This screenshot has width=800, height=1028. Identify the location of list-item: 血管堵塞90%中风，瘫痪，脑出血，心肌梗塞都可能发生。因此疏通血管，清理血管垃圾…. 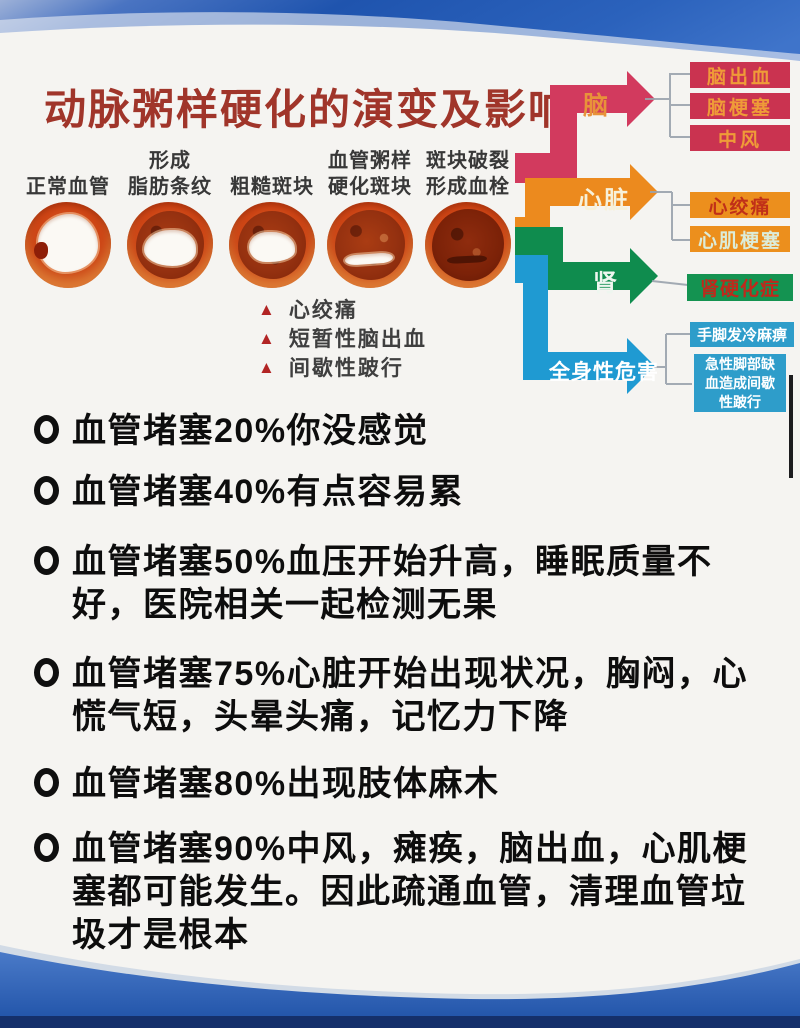
(392, 892).